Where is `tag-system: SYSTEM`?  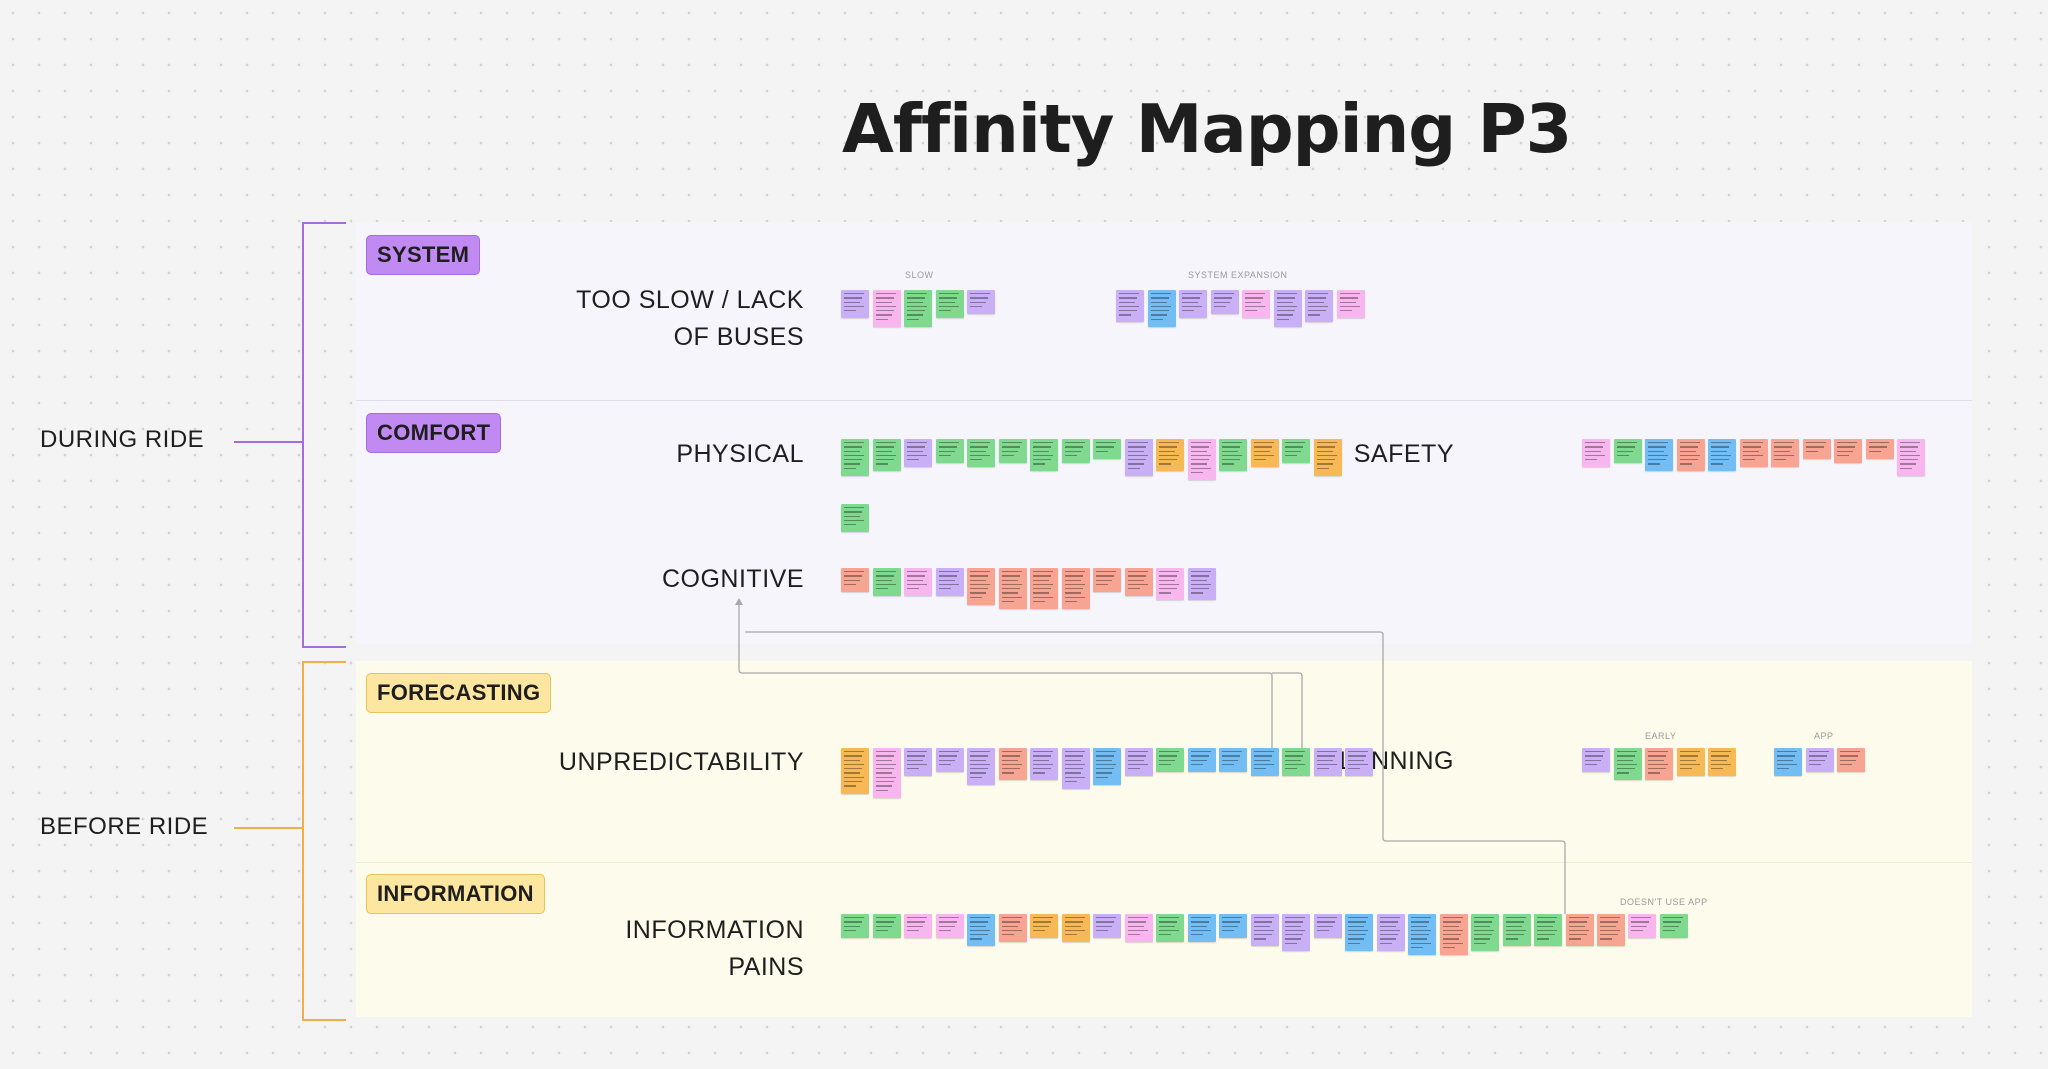 tag-system: SYSTEM is located at coordinates (423, 255).